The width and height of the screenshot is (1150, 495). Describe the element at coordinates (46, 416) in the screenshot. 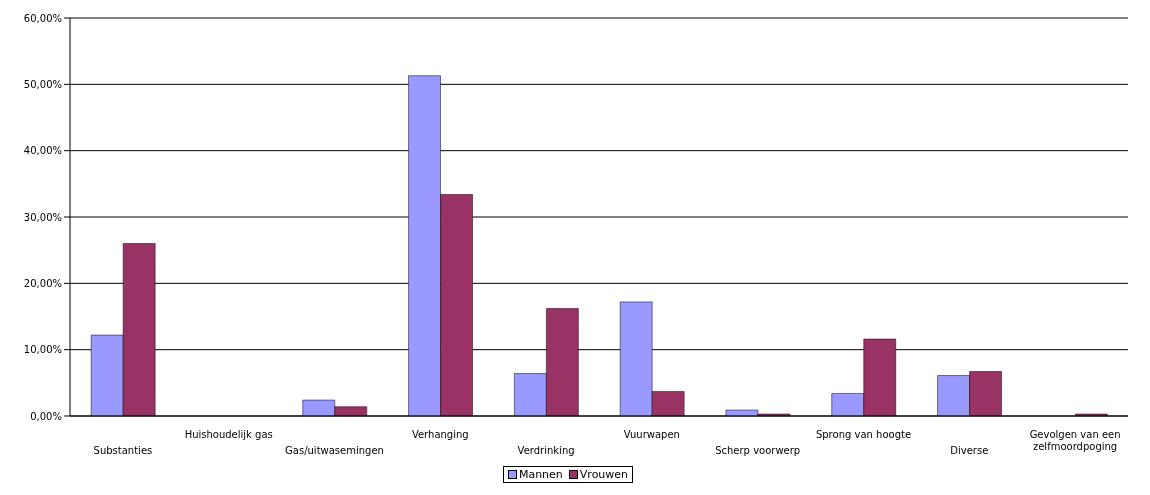

I see `y-tick-label: 0,00%` at that location.